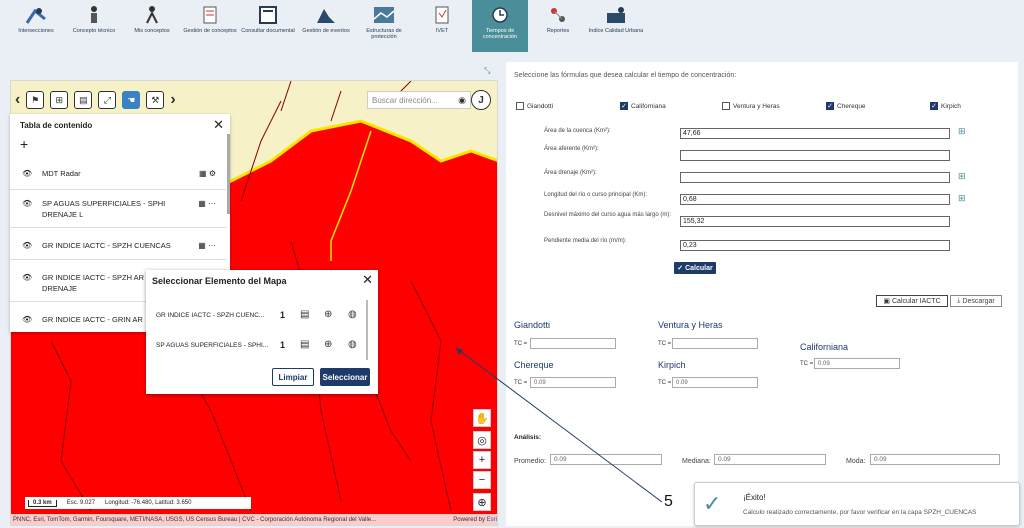 Image resolution: width=1024 pixels, height=528 pixels. I want to click on zoom-in-button: +, so click(482, 460).